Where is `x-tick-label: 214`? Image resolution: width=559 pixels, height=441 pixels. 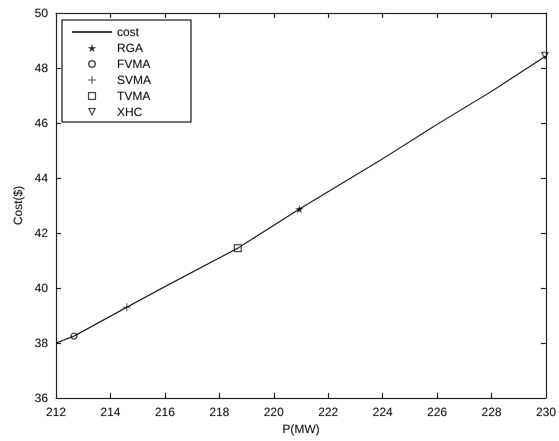 x-tick-label: 214 is located at coordinates (110, 412).